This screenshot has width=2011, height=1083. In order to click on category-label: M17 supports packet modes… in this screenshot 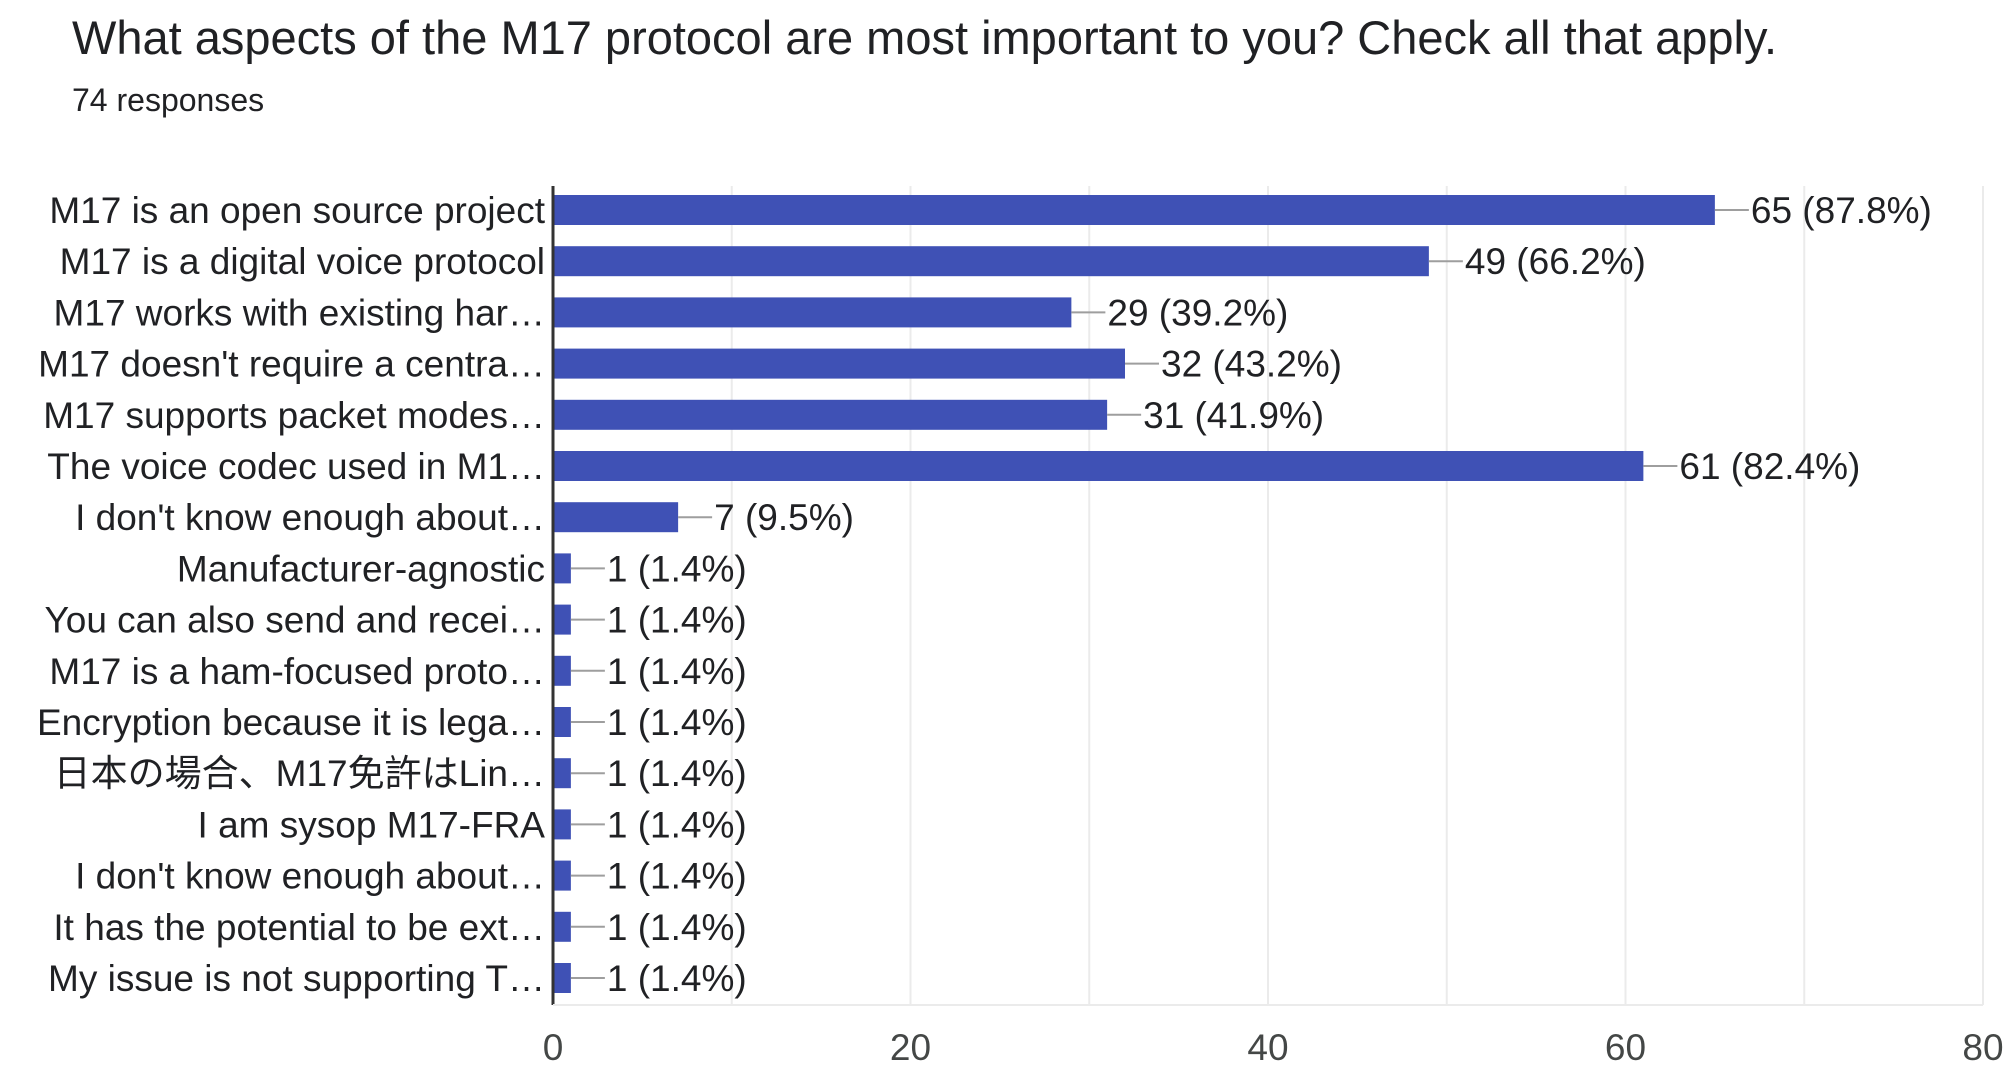, I will do `click(294, 415)`.